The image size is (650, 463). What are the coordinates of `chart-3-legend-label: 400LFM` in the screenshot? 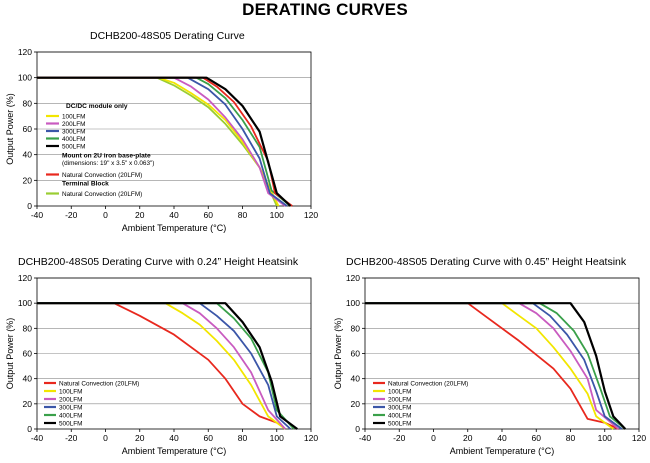 It's located at (399, 415).